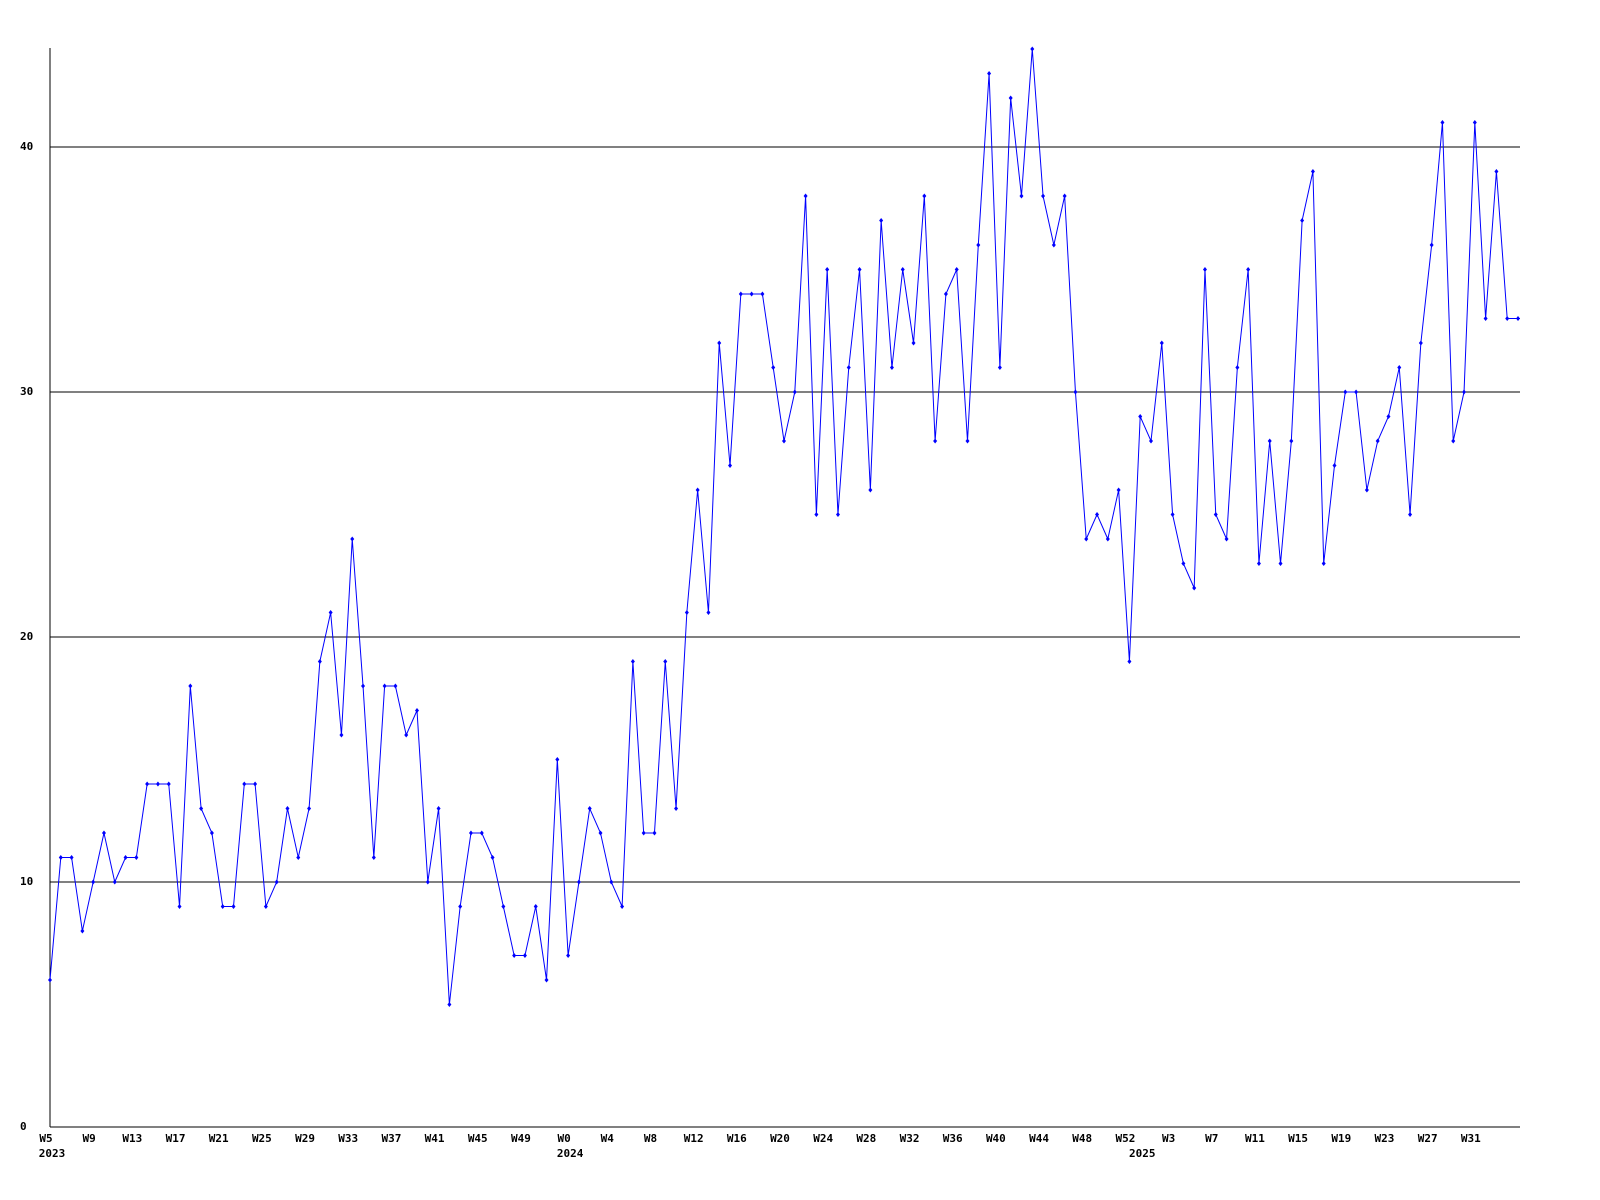 Image resolution: width=1600 pixels, height=1200 pixels. Describe the element at coordinates (1428, 1138) in the screenshot. I see `x-tick-label: W27` at that location.